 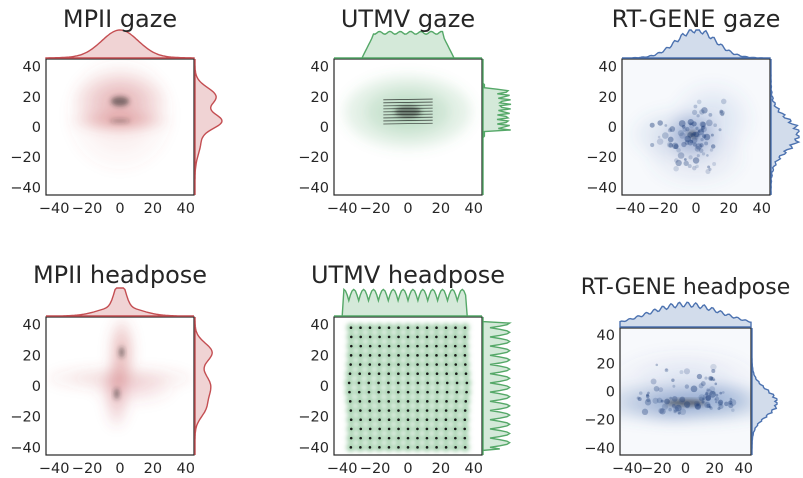 I want to click on plot-frame, so click(x=120, y=386).